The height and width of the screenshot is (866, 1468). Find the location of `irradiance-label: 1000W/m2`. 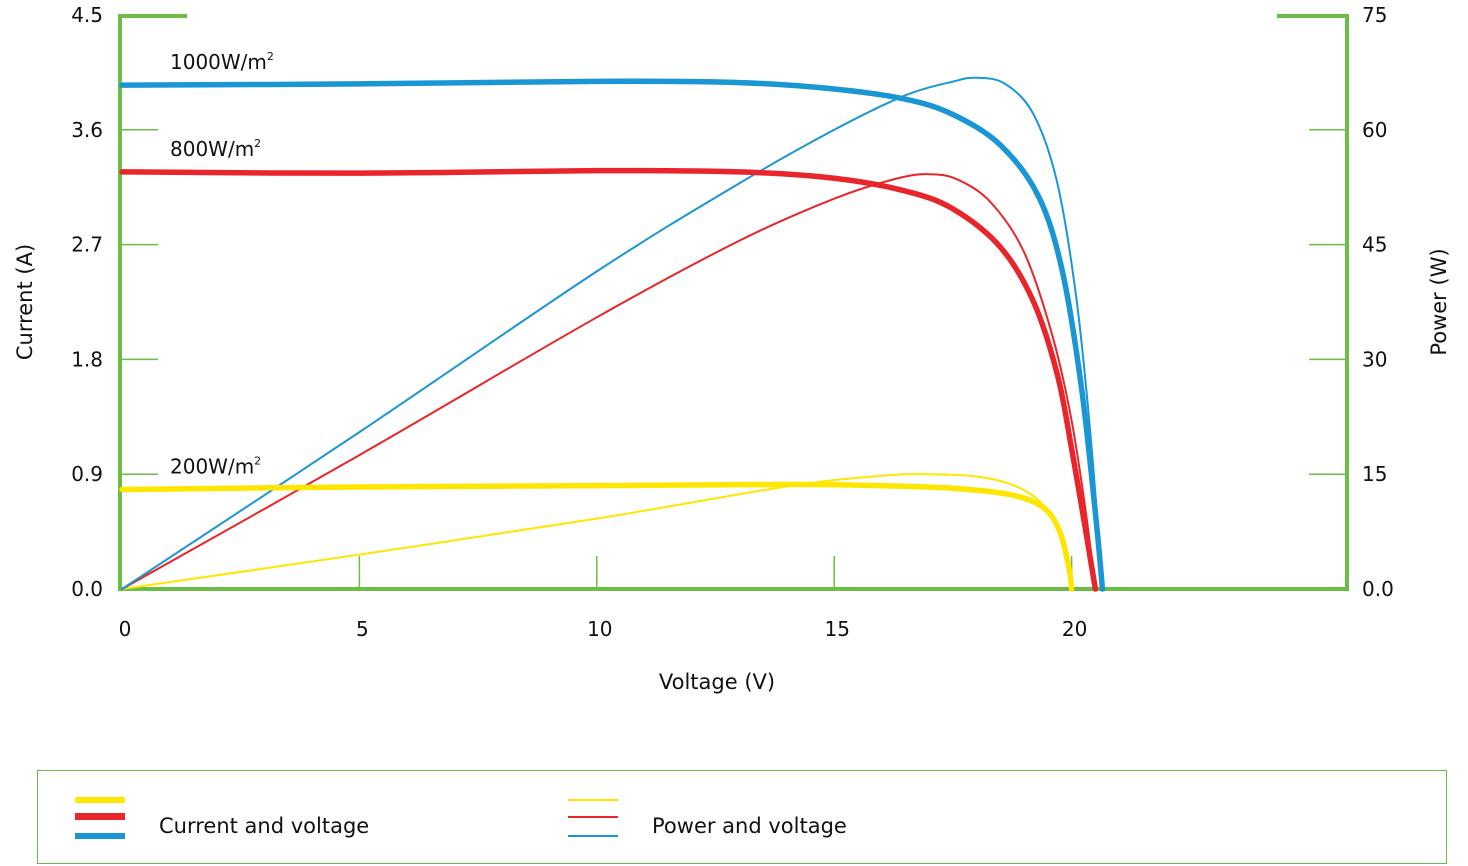

irradiance-label: 1000W/m2 is located at coordinates (222, 62).